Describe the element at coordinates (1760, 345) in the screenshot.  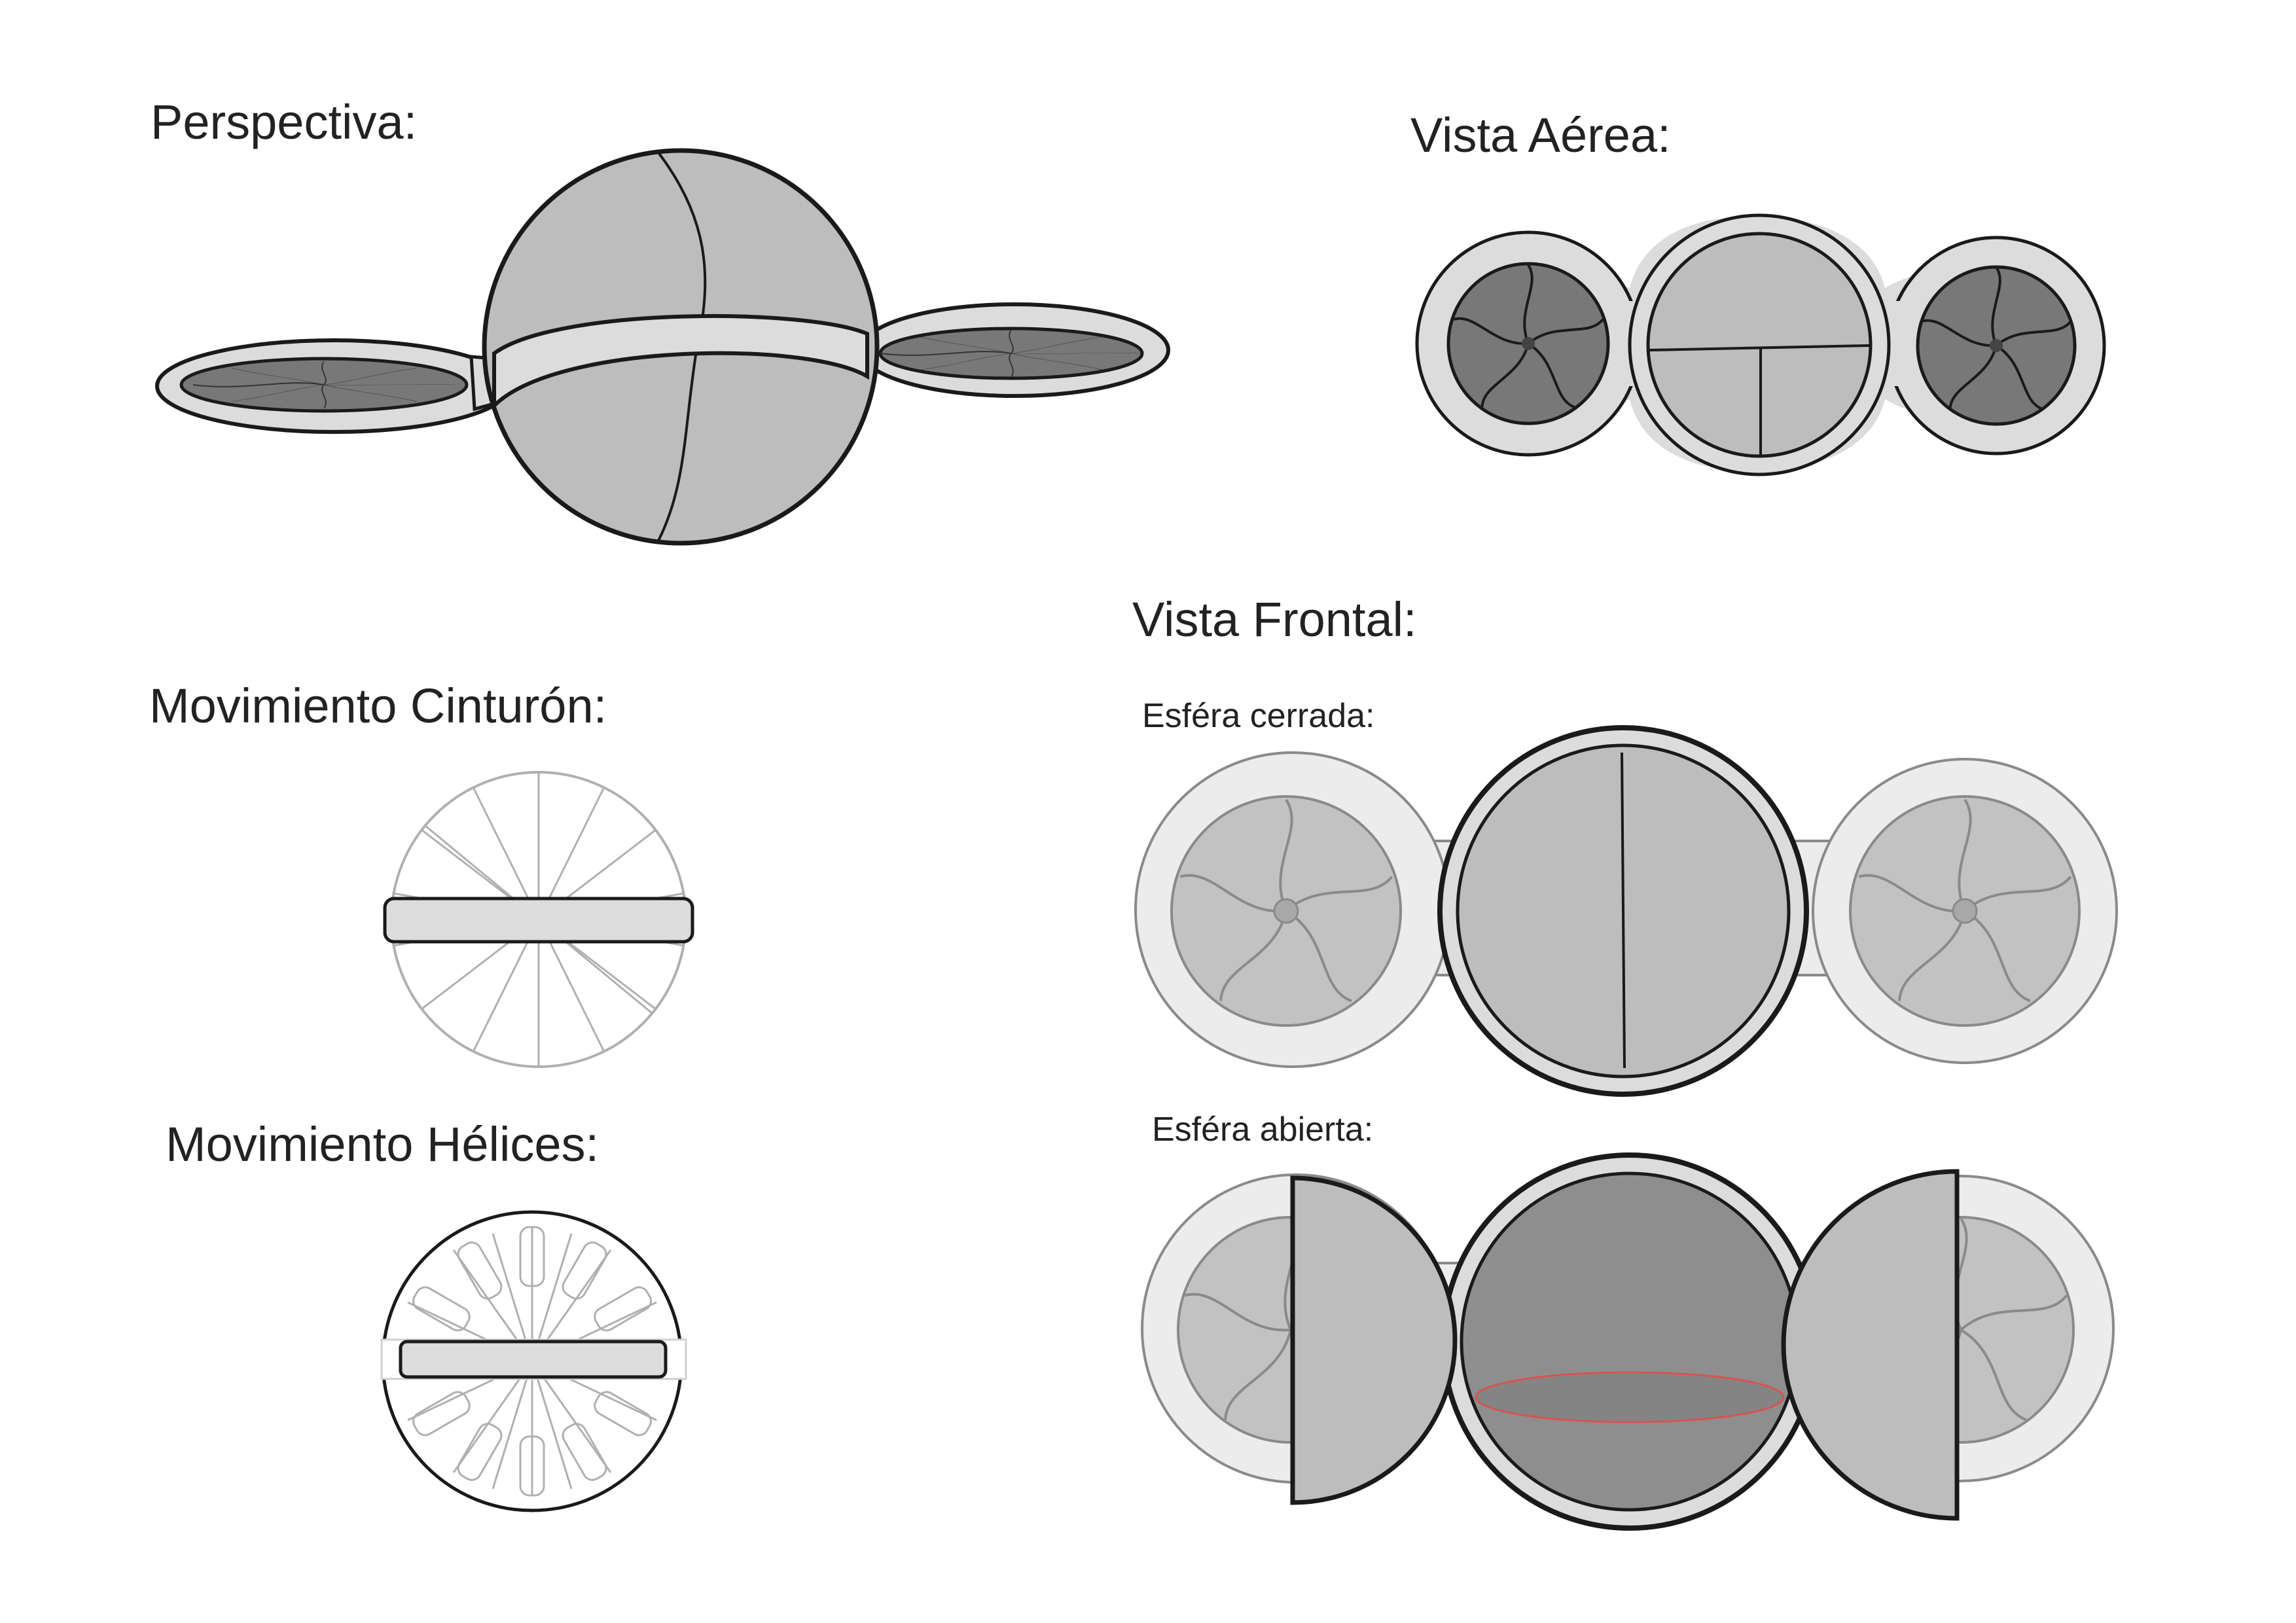
I see `aerial-view` at that location.